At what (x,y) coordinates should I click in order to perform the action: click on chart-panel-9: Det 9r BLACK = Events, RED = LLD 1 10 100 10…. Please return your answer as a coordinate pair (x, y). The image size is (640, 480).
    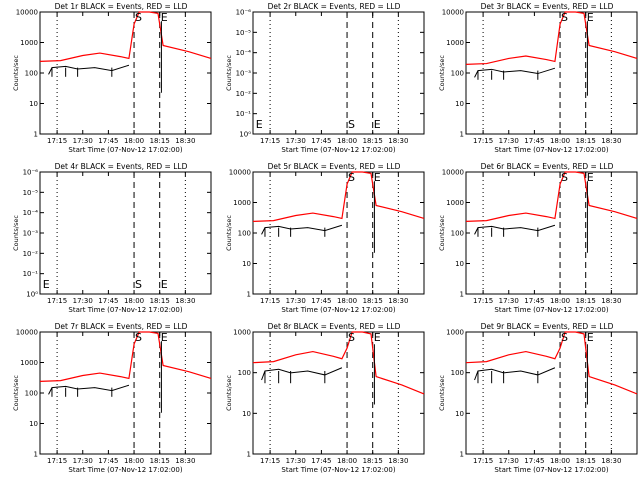
    Looking at the image, I should click on (538, 398).